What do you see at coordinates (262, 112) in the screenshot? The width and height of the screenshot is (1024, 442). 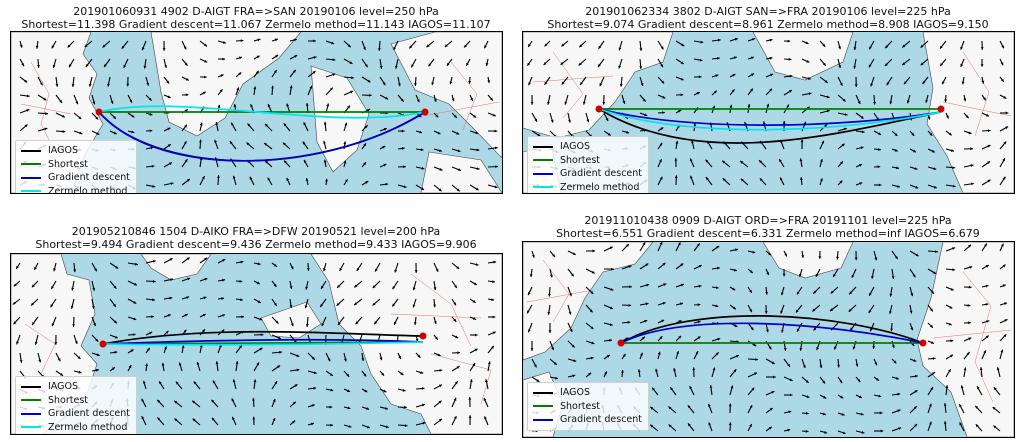 I see `route-zermelo-line` at bounding box center [262, 112].